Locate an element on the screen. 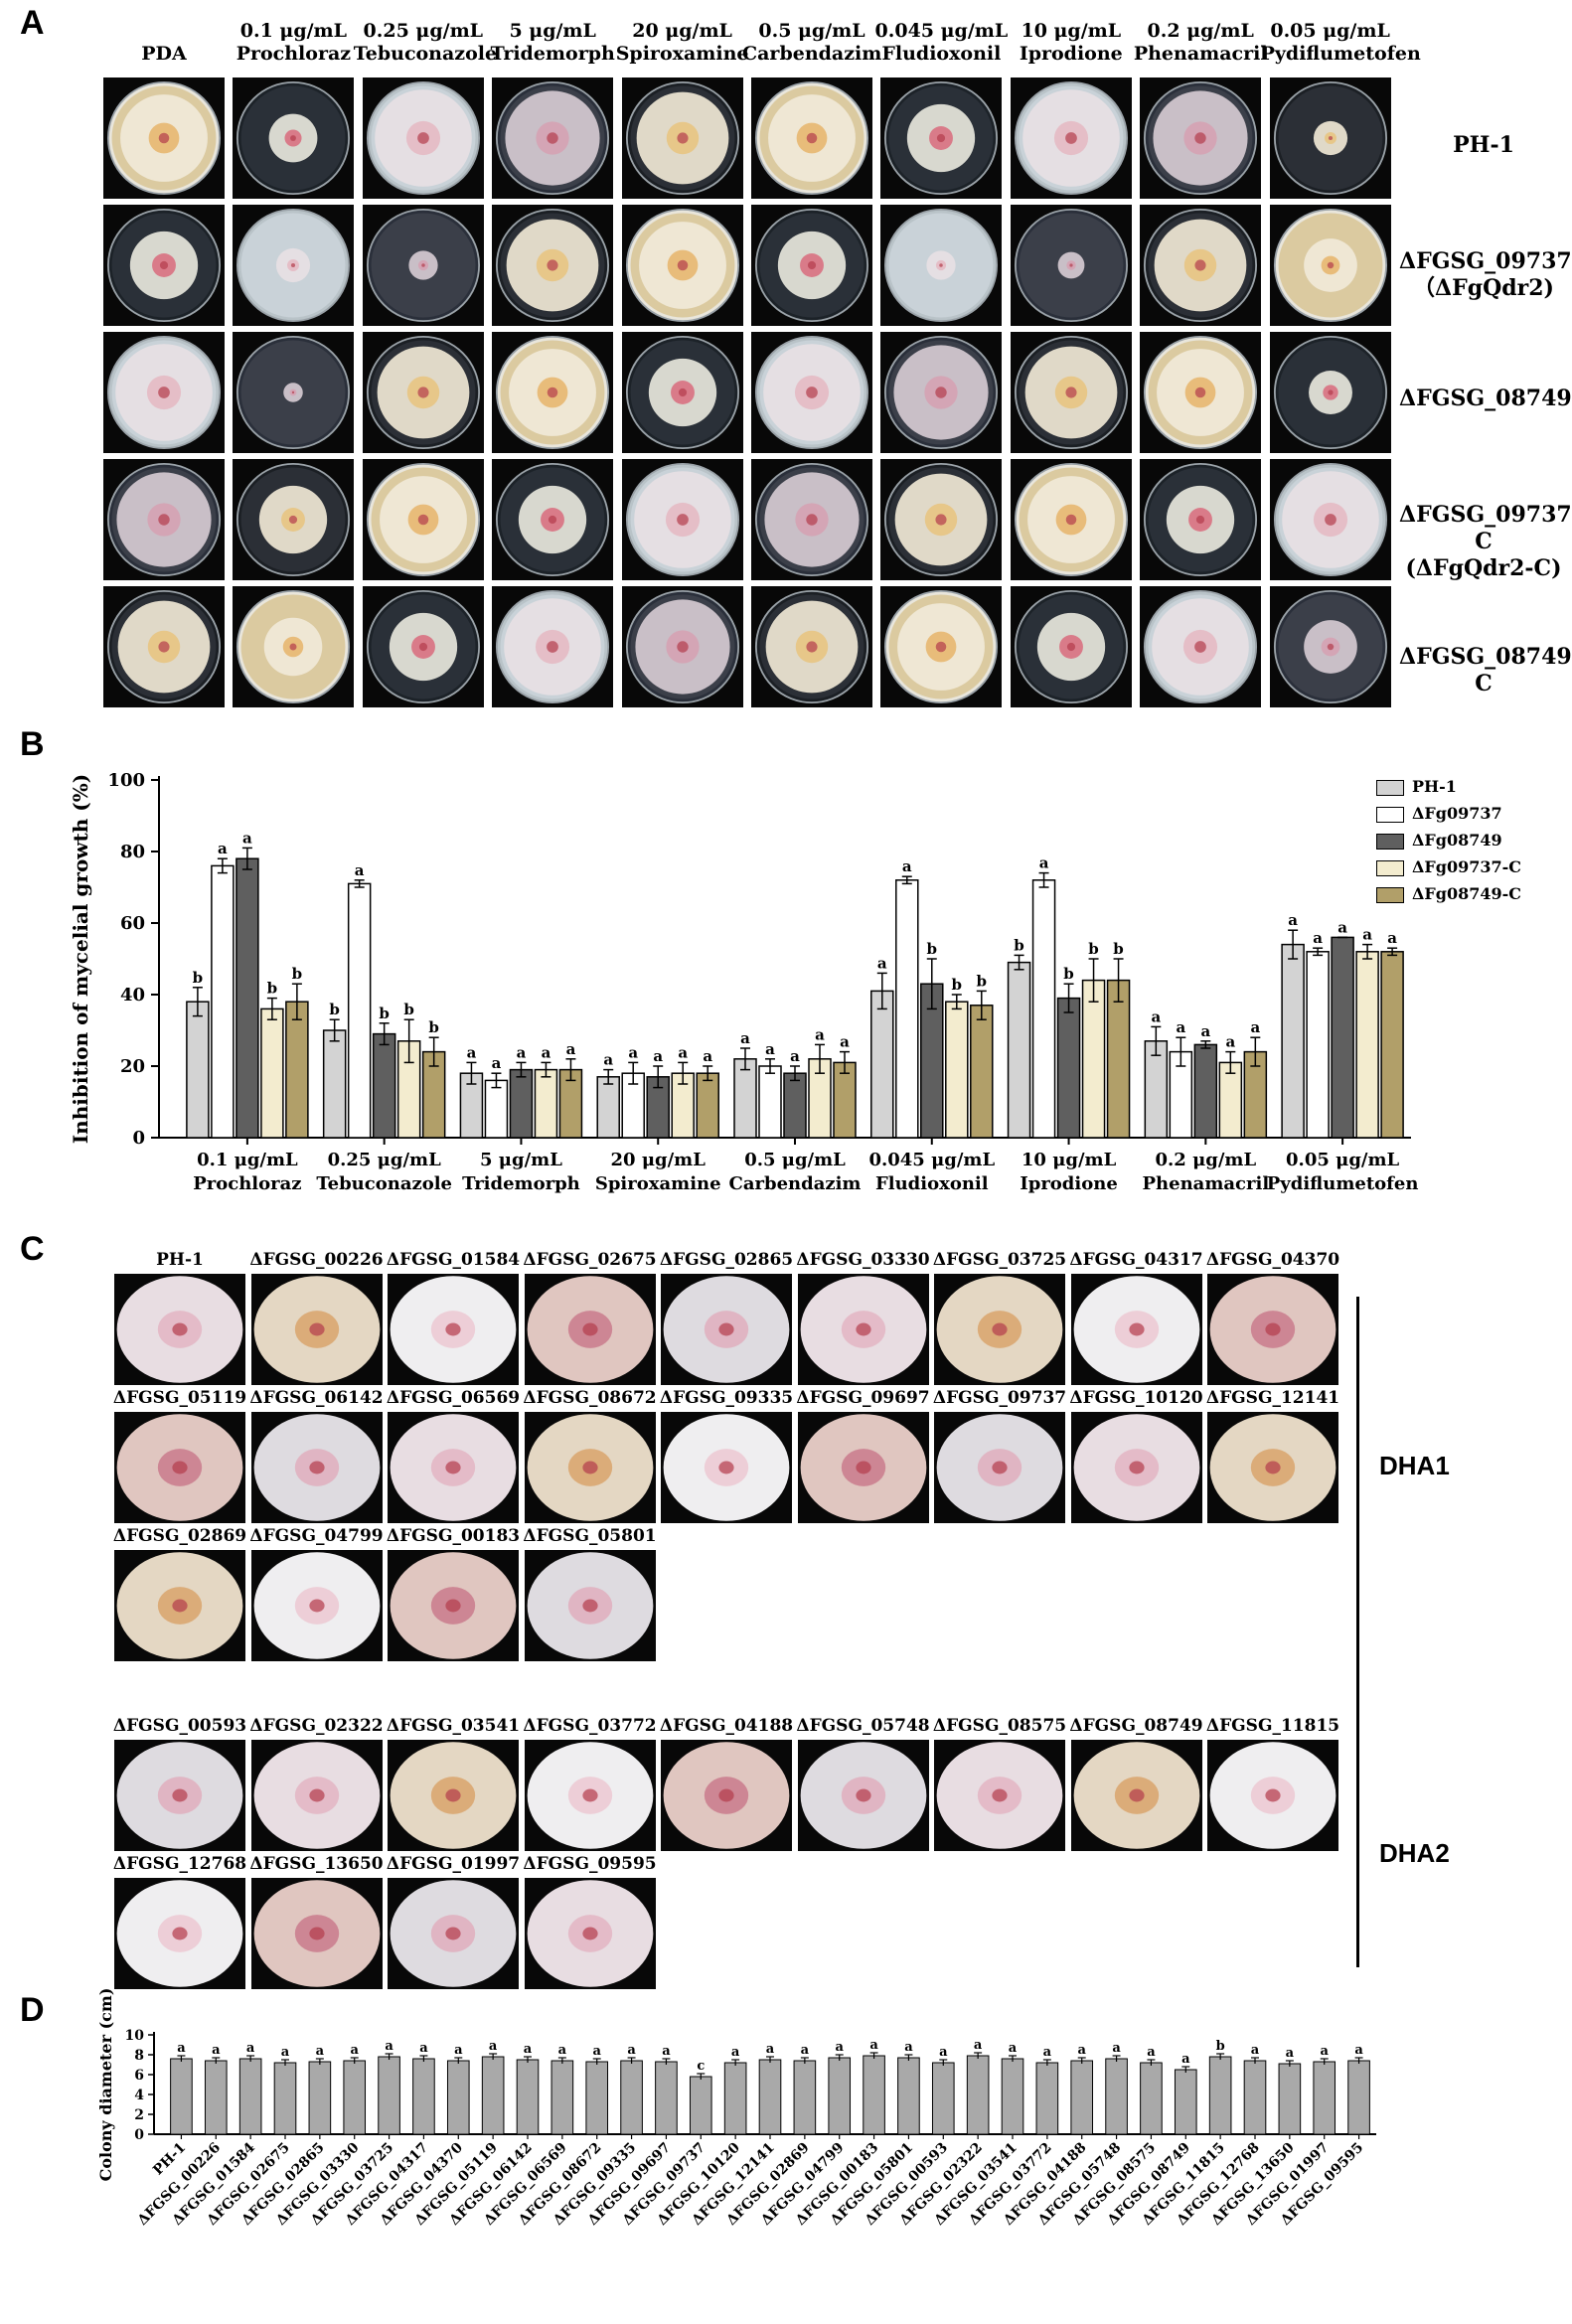  column-concentration: 0.05 μg/mL is located at coordinates (1330, 31).